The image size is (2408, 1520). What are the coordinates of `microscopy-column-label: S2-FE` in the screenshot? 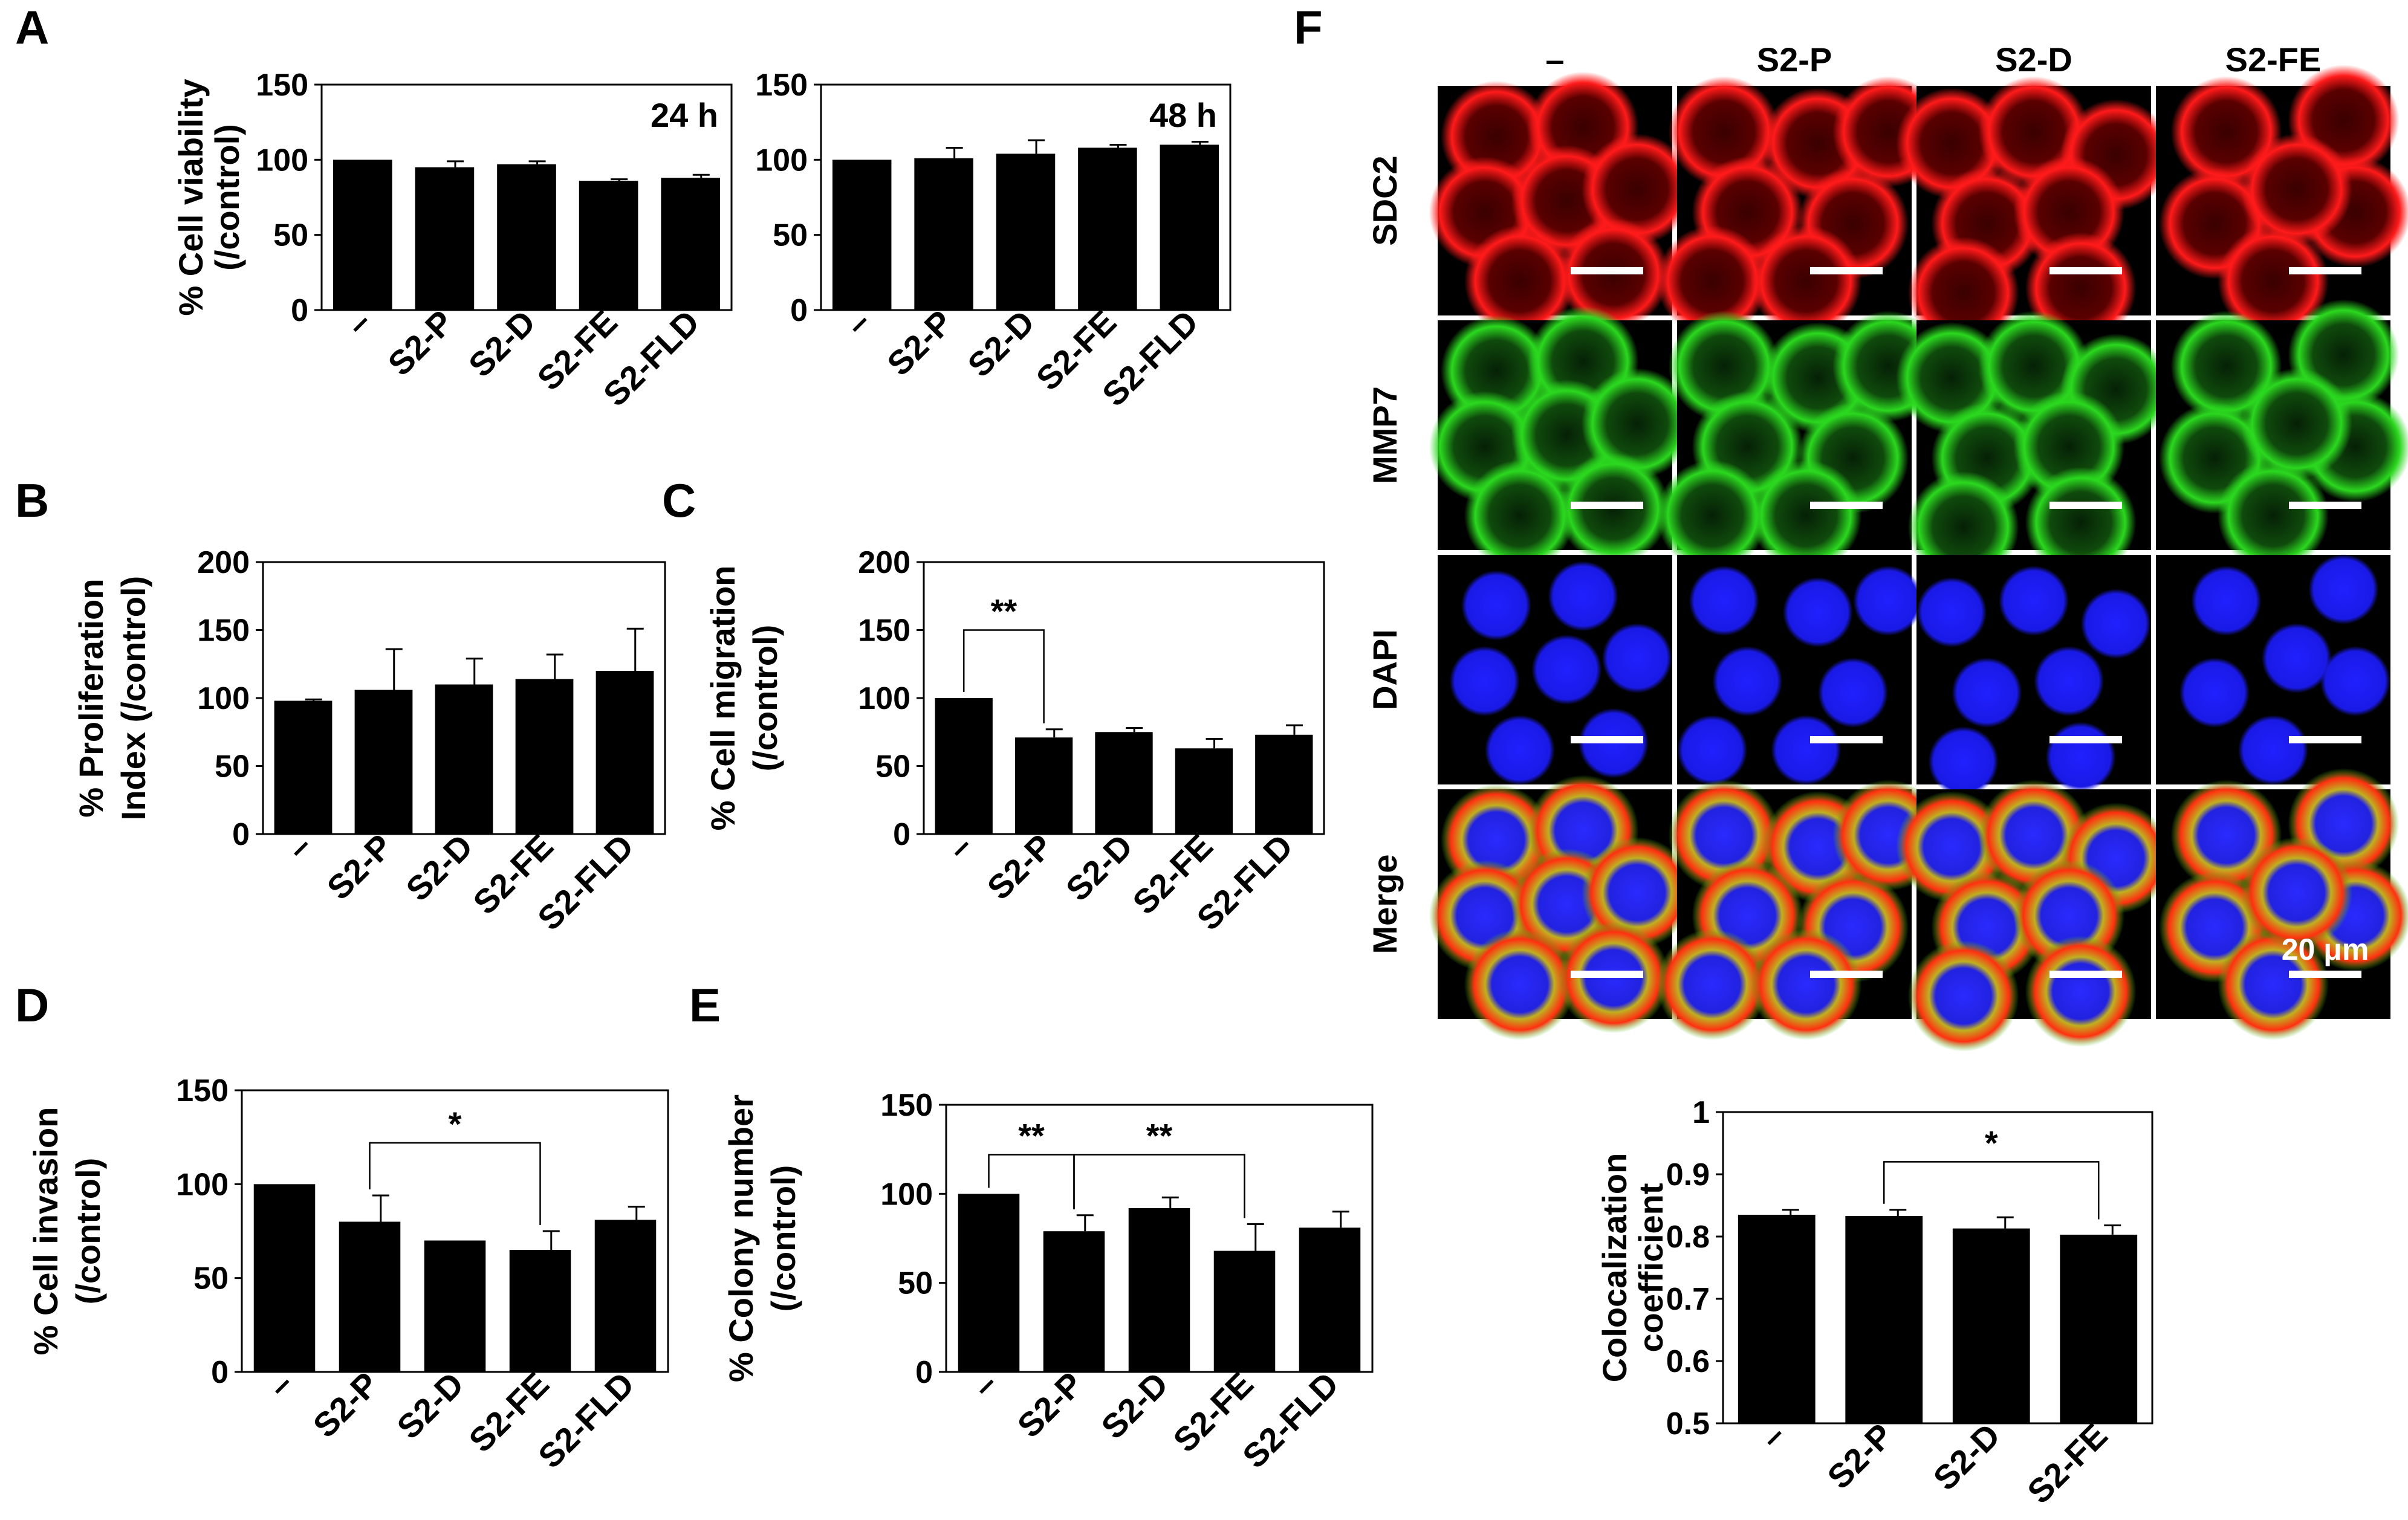 It's located at (2273, 59).